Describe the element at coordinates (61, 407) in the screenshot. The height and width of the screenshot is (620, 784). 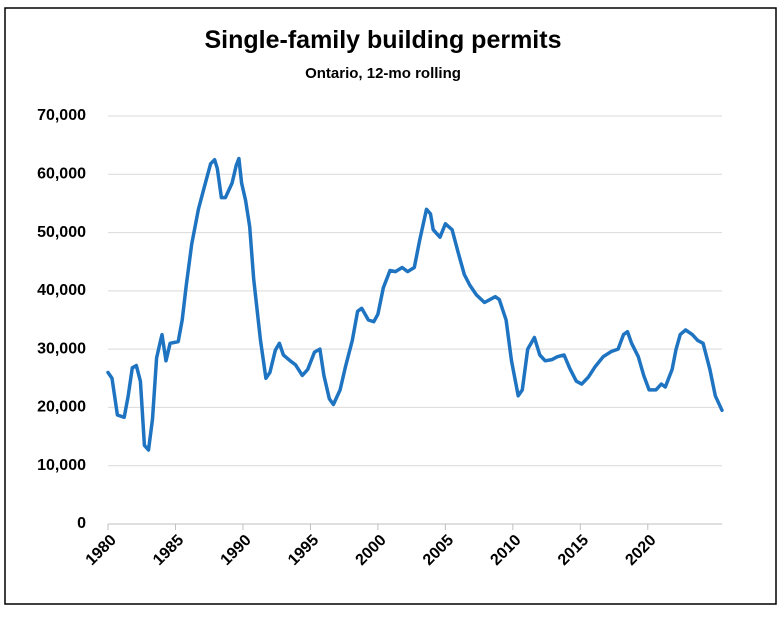
I see `y-tick-label: 20,000` at that location.